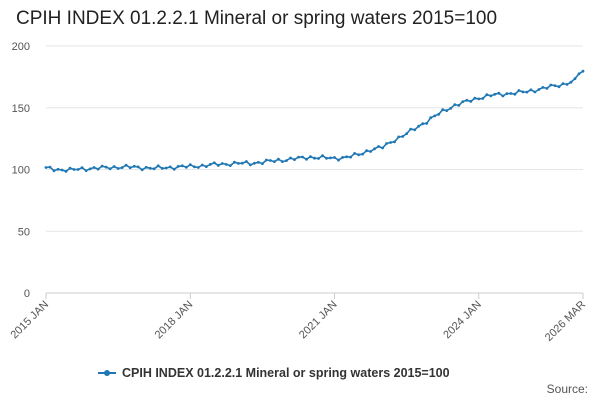 Image resolution: width=600 pixels, height=400 pixels. Describe the element at coordinates (318, 320) in the screenshot. I see `x-tick-label-2: 2021 JAN` at that location.